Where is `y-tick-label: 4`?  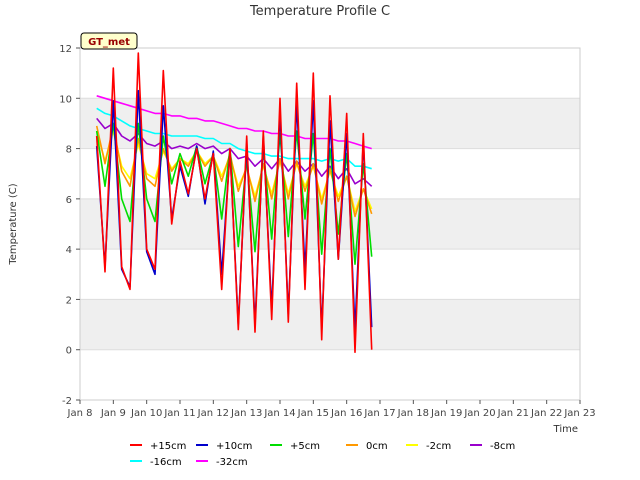 y-tick-label: 4 is located at coordinates (69, 250).